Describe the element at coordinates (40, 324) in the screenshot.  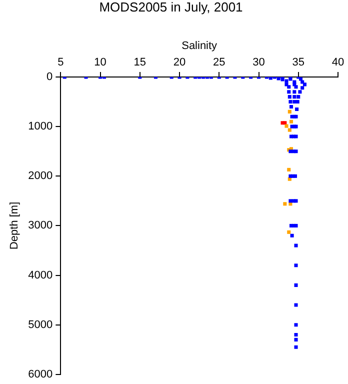
I see `y-tick-label: 5000` at that location.